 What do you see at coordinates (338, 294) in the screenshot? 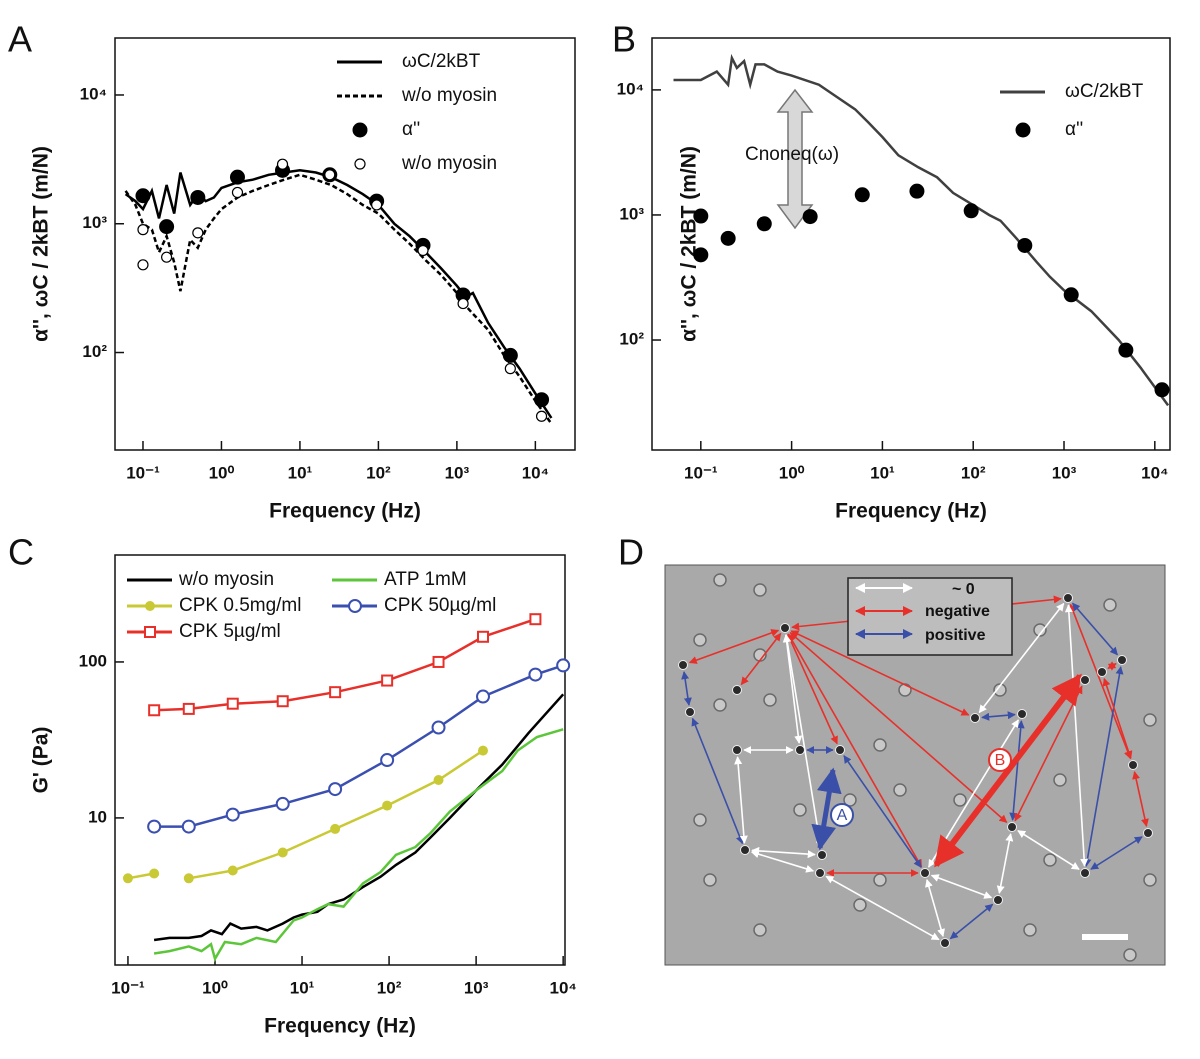
I see `series-line` at bounding box center [338, 294].